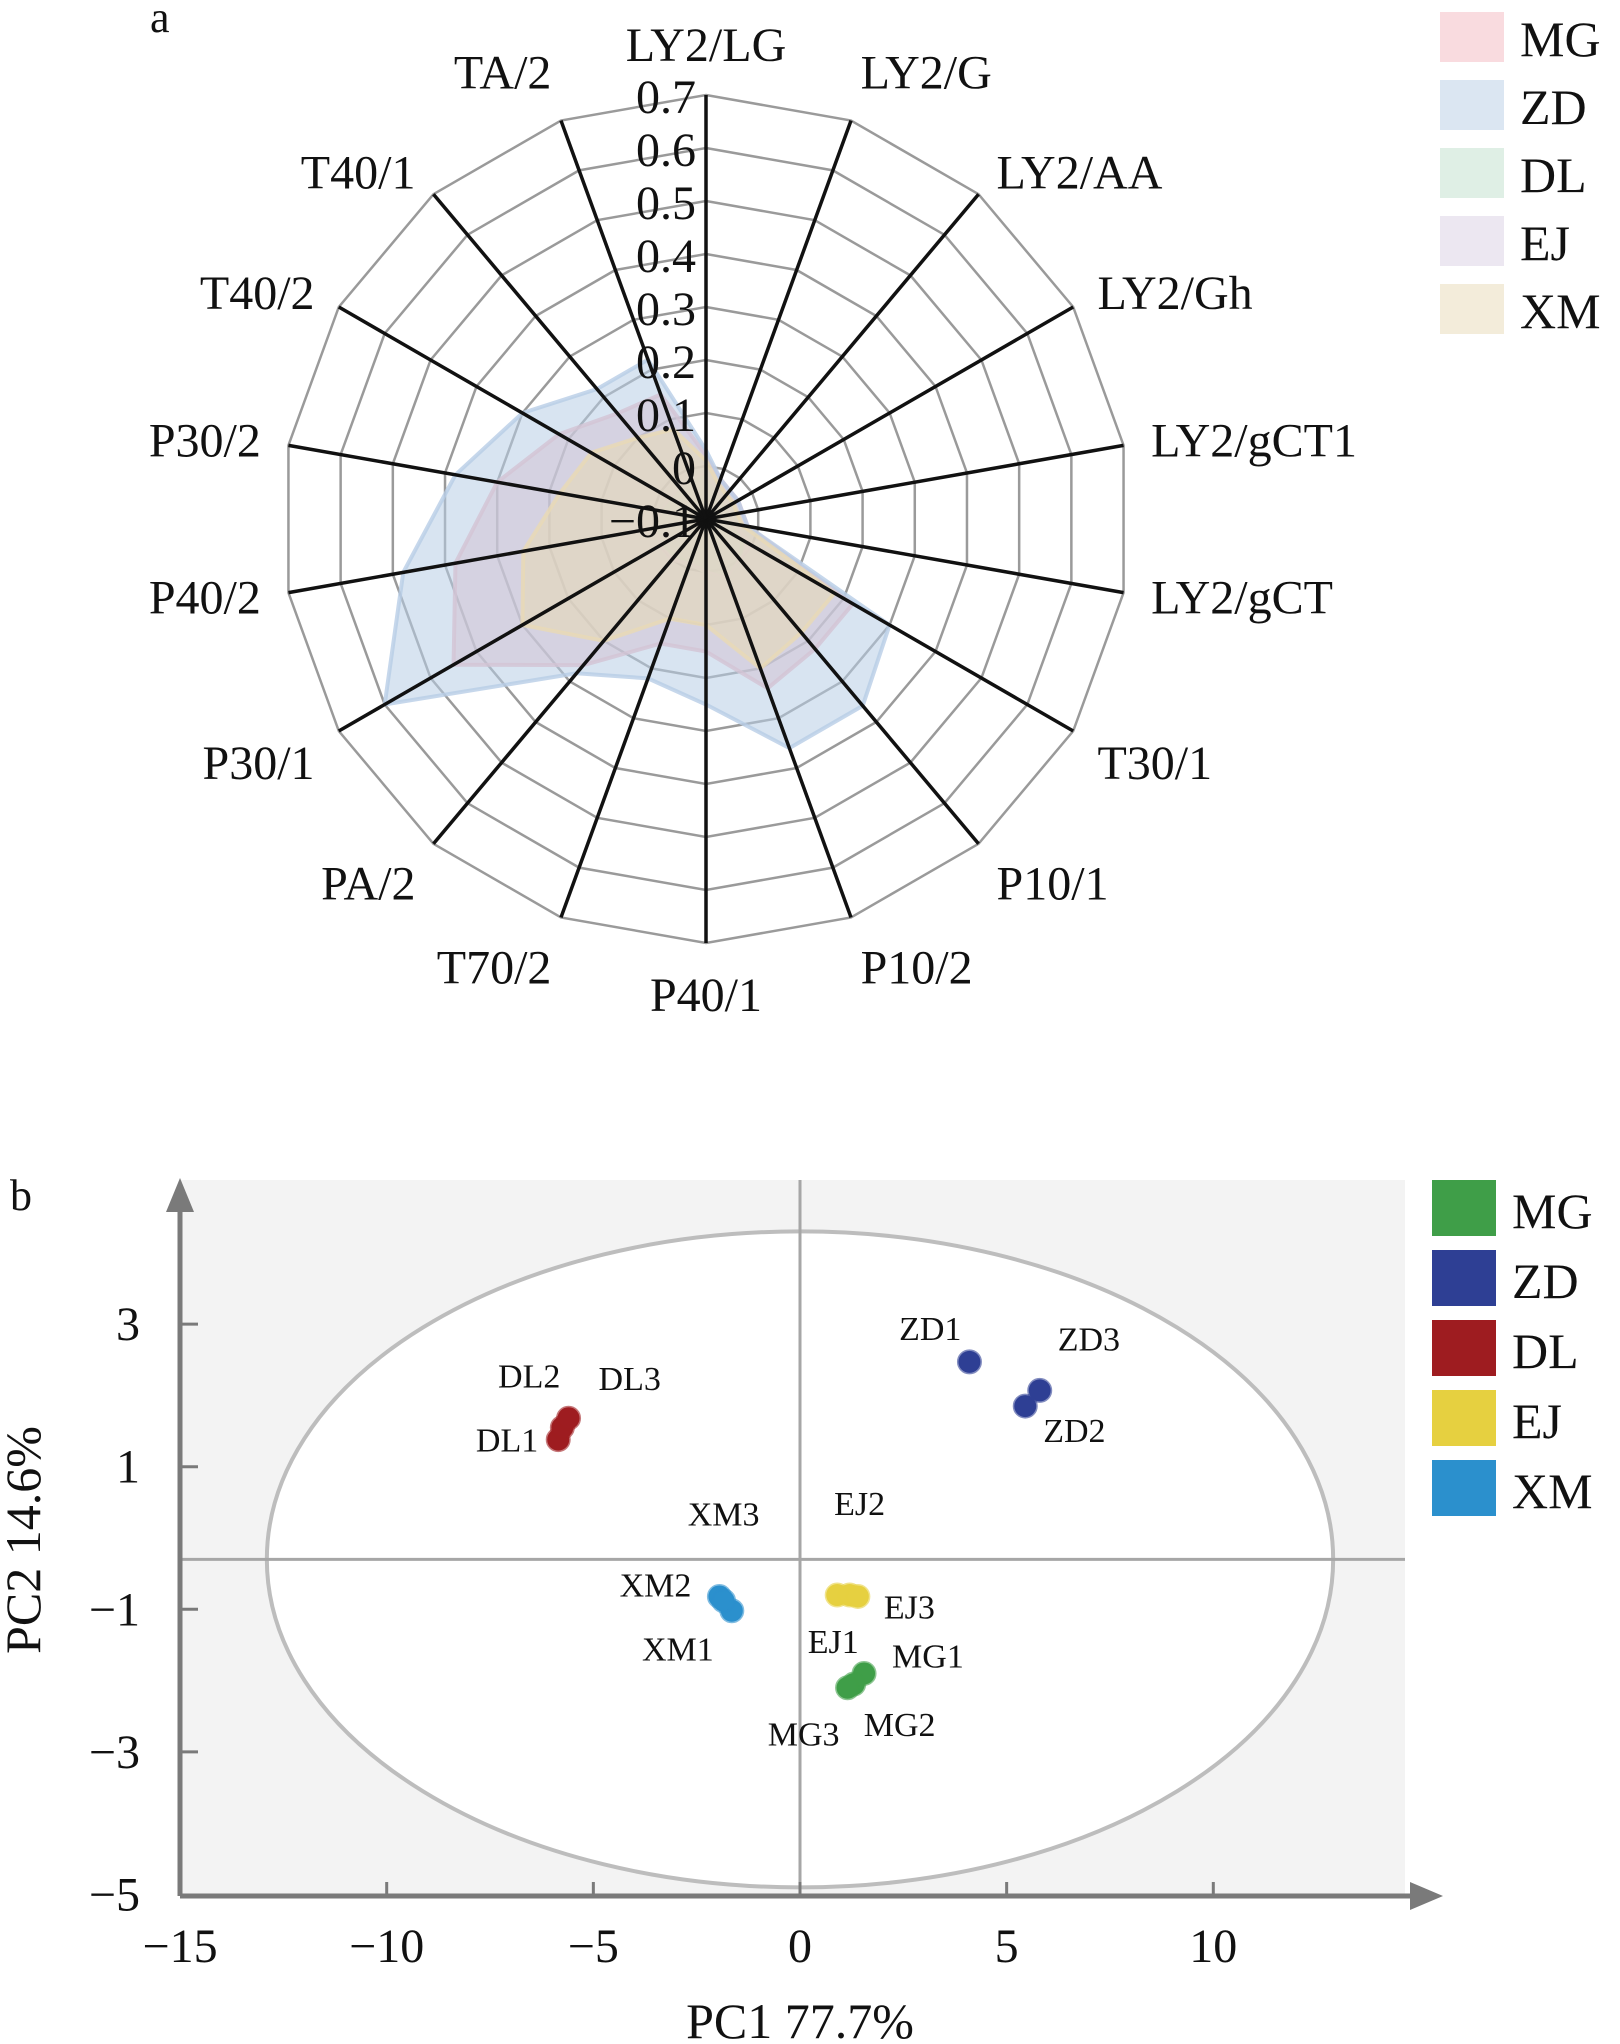 The width and height of the screenshot is (1620, 2044). I want to click on radar-tick-label: 0.6, so click(666, 150).